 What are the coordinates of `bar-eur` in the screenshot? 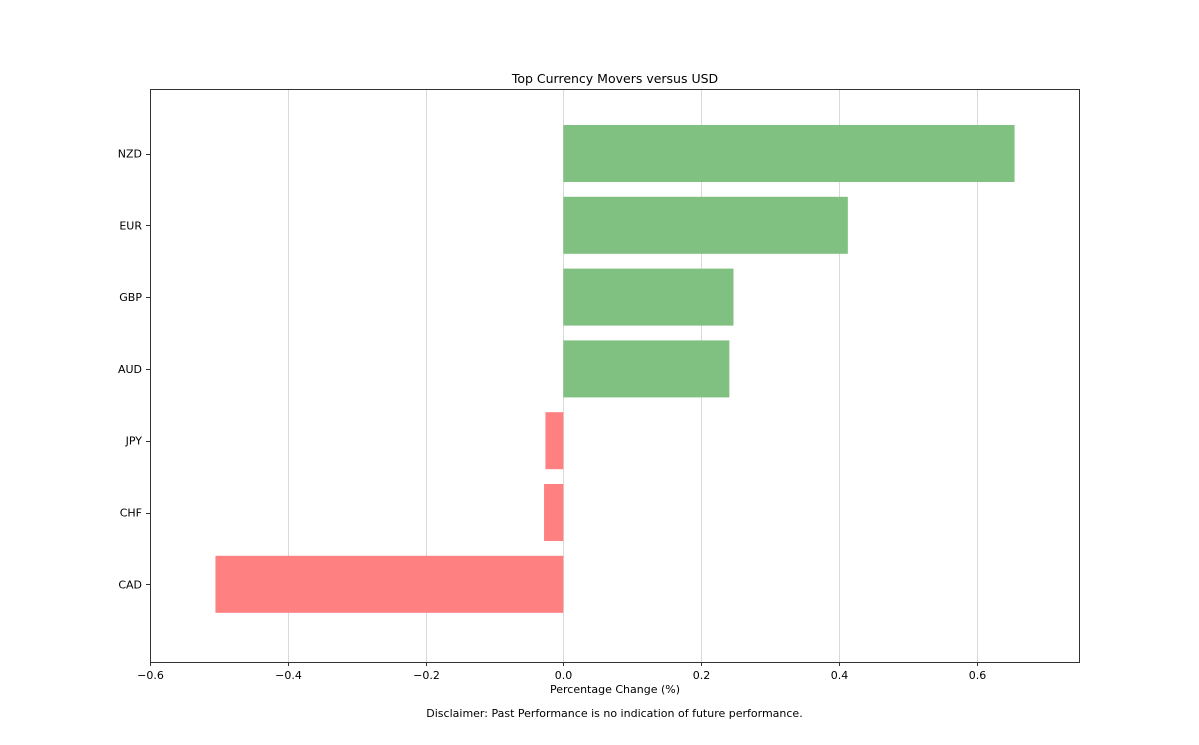 It's located at (705, 225).